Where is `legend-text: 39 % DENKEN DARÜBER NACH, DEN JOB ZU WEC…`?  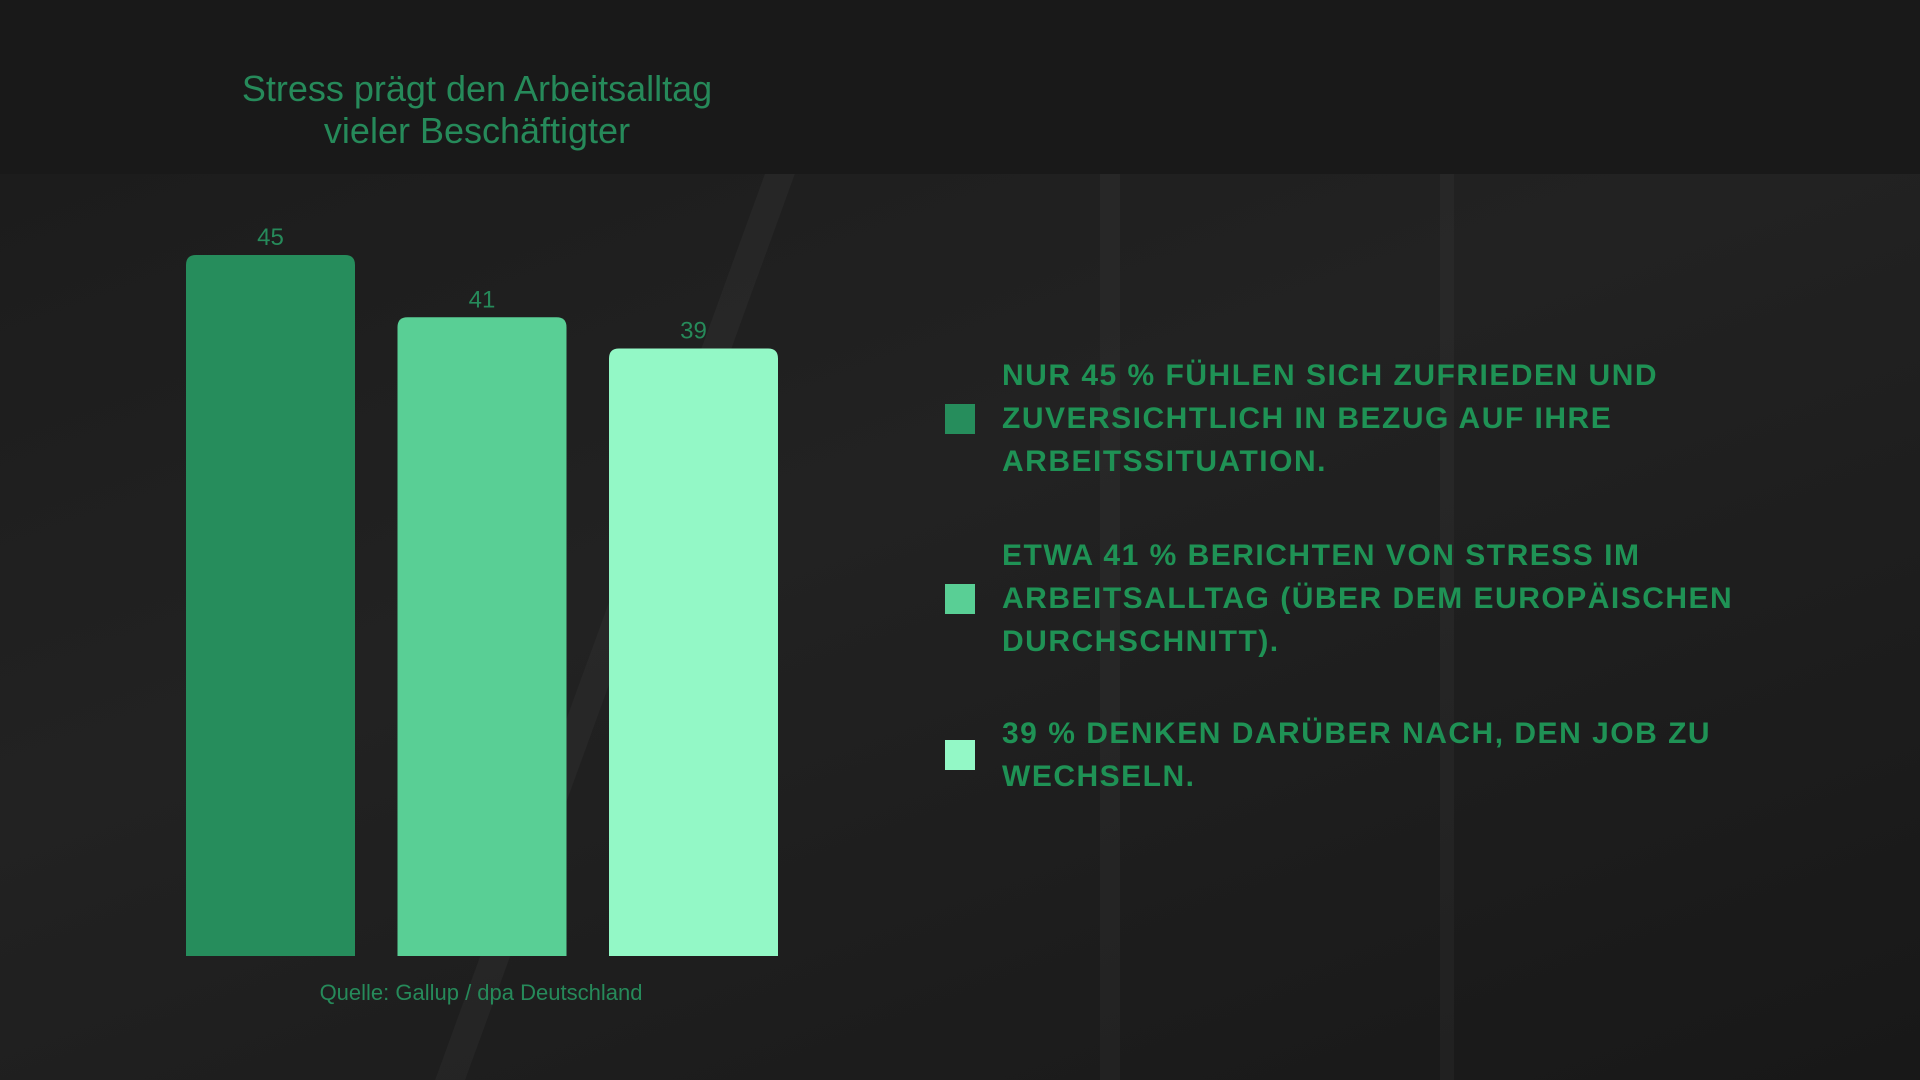 legend-text: 39 % DENKEN DARÜBER NACH, DEN JOB ZU WEC… is located at coordinates (1357, 755).